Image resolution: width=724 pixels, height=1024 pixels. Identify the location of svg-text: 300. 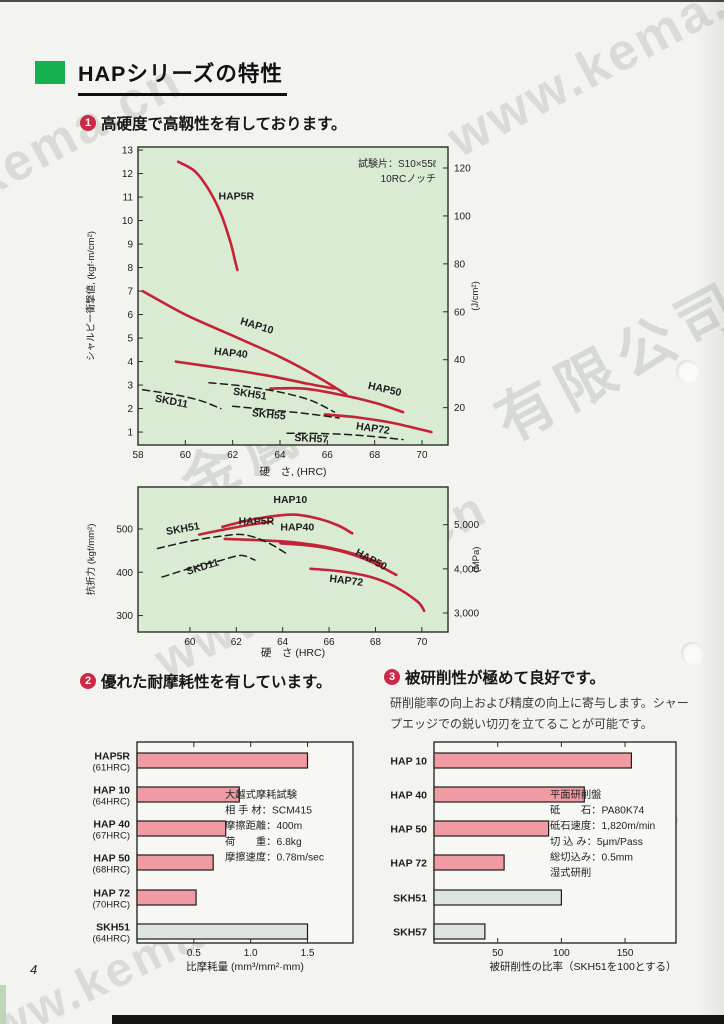
(124, 616).